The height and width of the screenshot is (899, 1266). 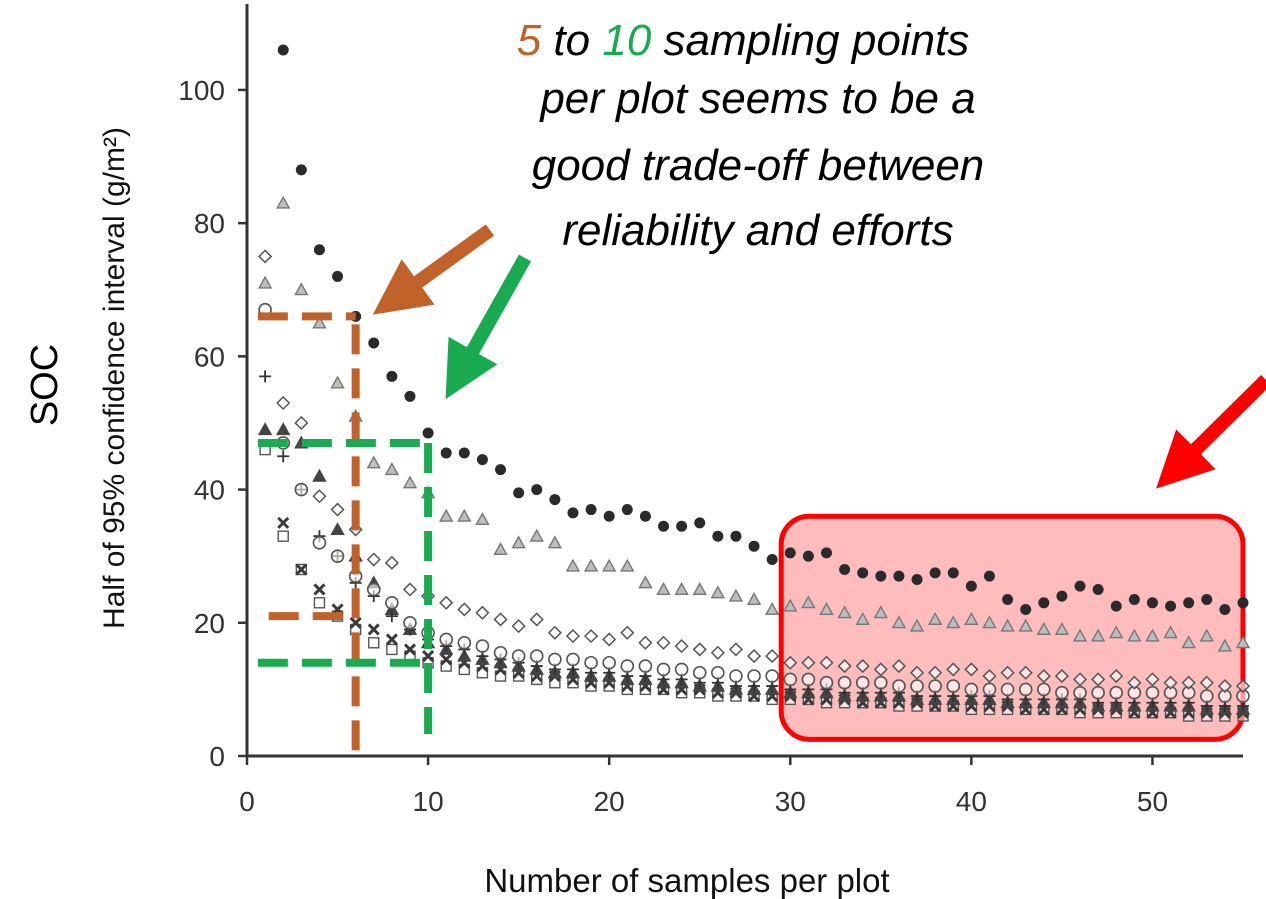 I want to click on x-tick-label: 40, so click(x=971, y=801).